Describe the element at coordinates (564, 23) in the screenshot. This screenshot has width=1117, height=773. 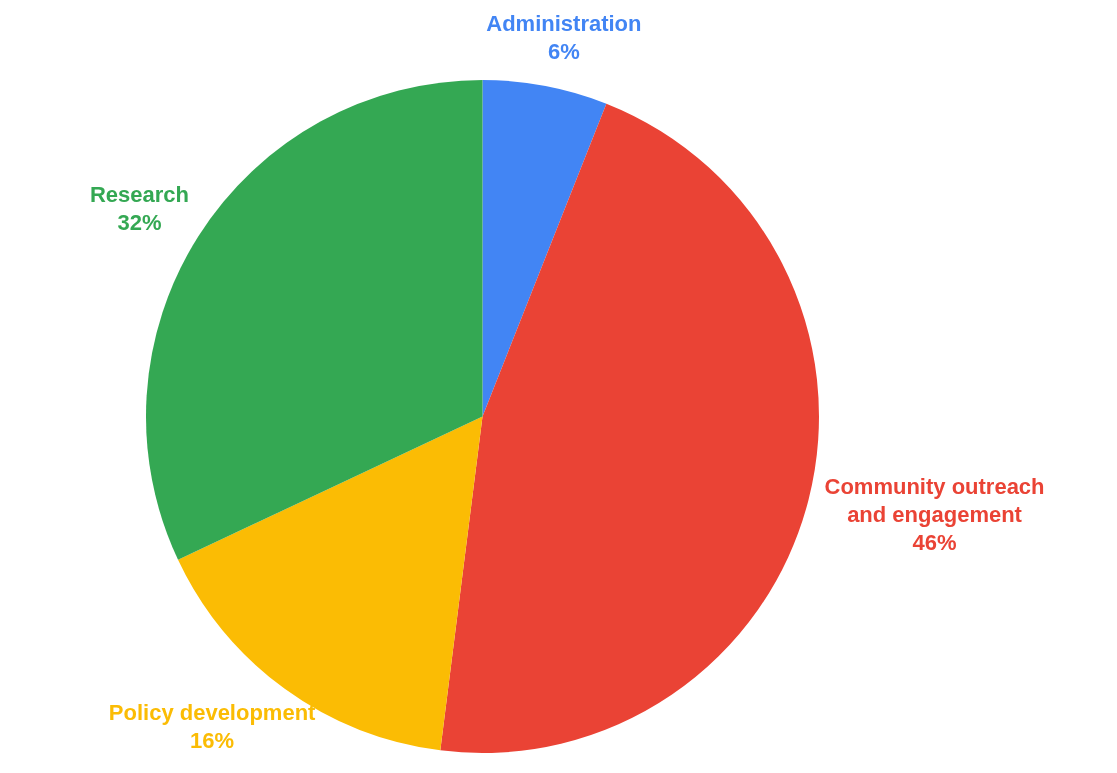
I see `slice-label: Administration` at that location.